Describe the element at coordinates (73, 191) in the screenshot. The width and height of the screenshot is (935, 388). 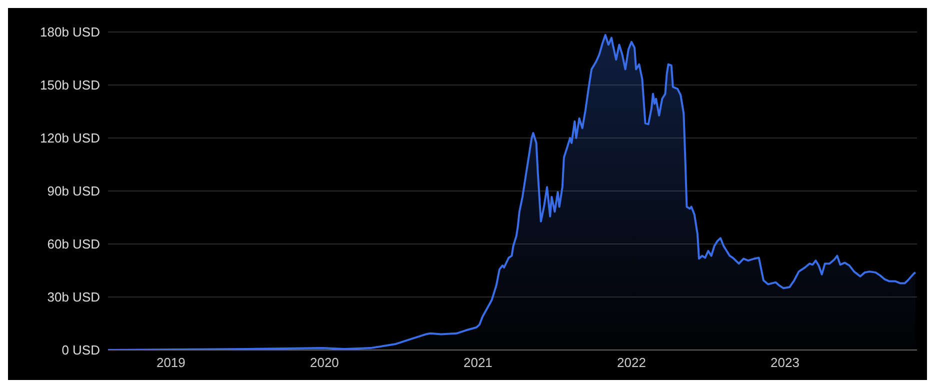
I see `y-tick-label: 90b USD` at that location.